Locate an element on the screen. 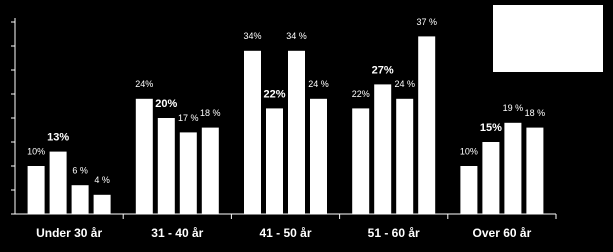  value-label: 17 % is located at coordinates (188, 118).